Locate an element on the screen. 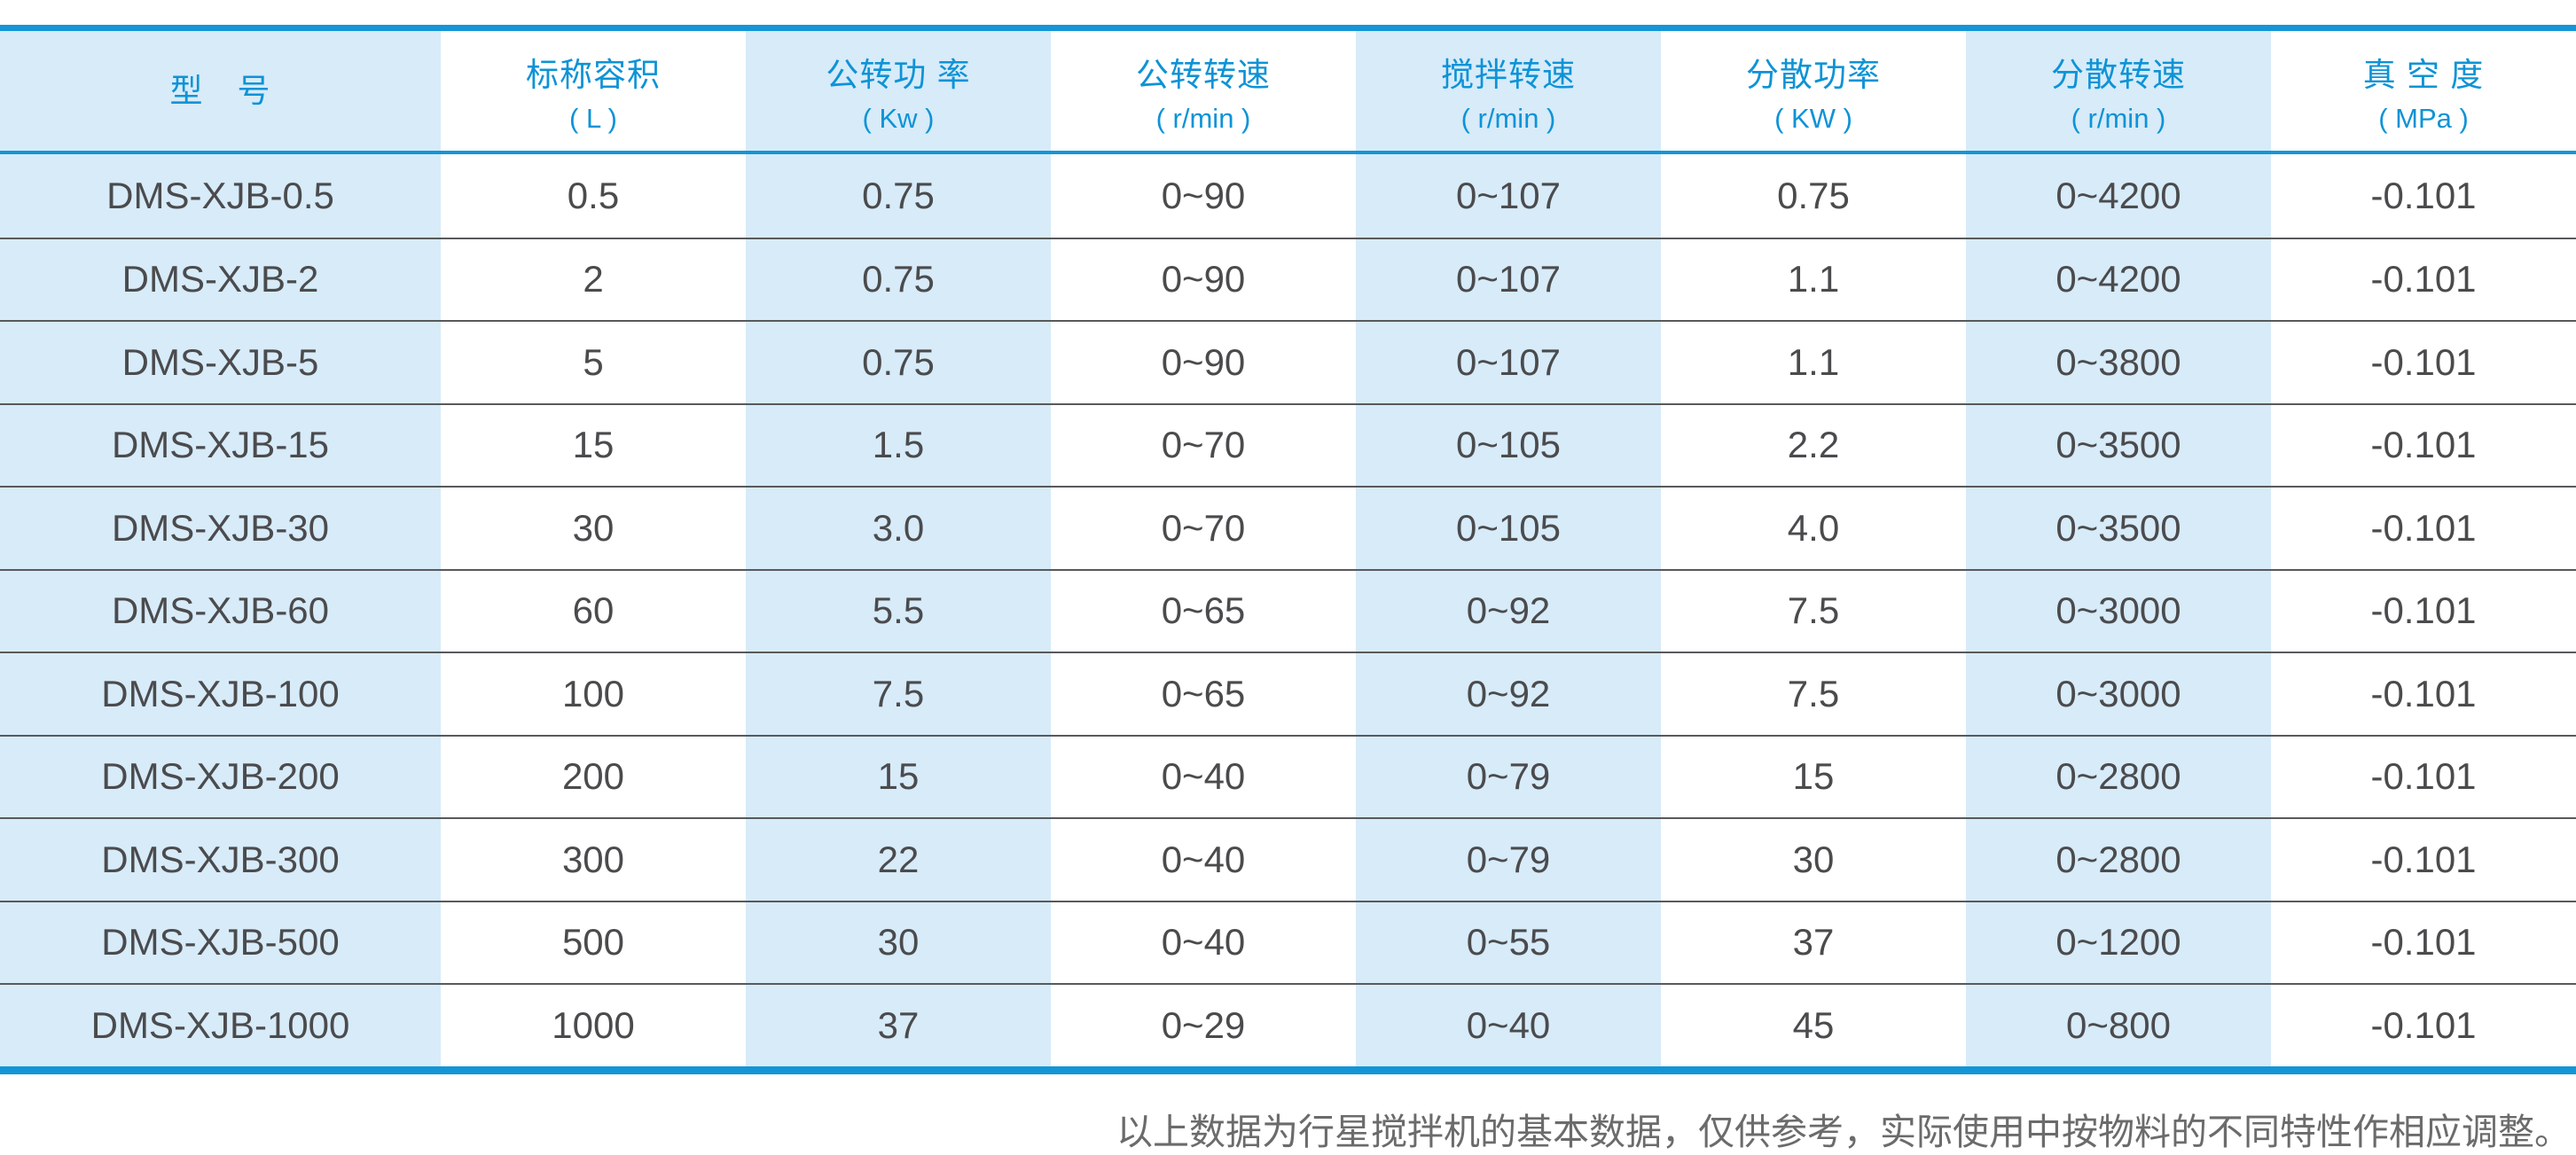 The width and height of the screenshot is (2576, 1155). spec-cell: 0~3800 is located at coordinates (2118, 362).